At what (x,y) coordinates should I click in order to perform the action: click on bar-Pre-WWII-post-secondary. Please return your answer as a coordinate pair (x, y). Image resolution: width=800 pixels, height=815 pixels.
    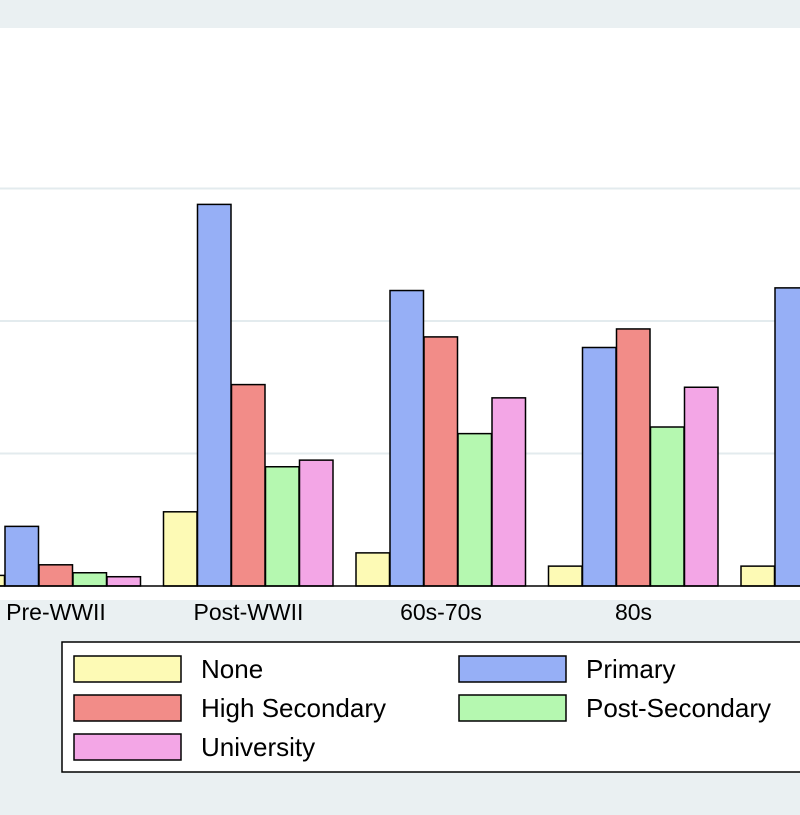
    Looking at the image, I should click on (90, 579).